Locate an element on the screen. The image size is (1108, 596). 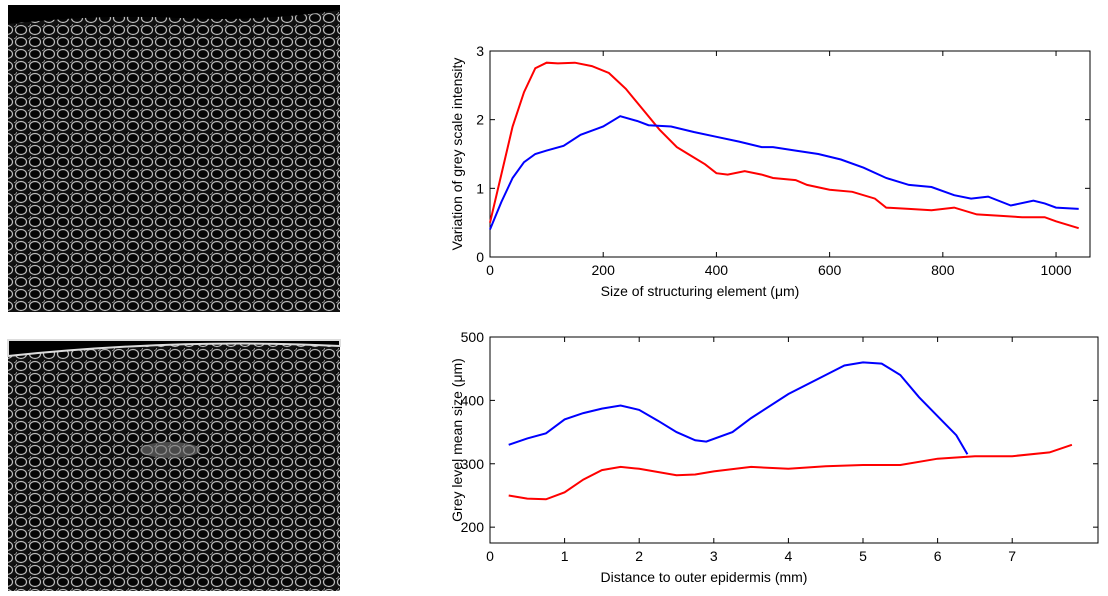
y-tick-label: 300 is located at coordinates (473, 464).